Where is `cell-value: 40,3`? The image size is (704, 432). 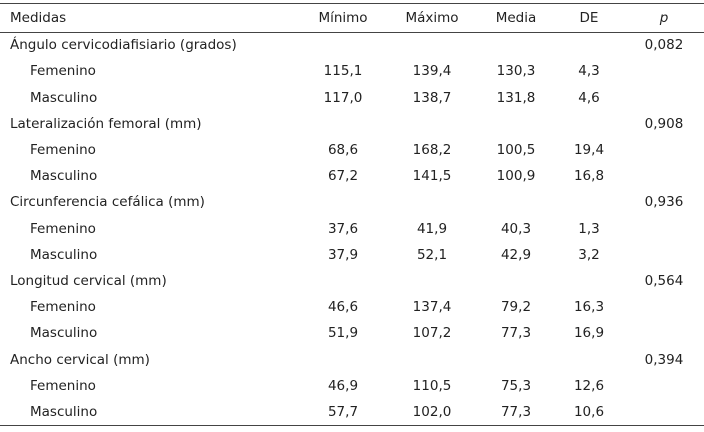
cell-value: 40,3 is located at coordinates (516, 228).